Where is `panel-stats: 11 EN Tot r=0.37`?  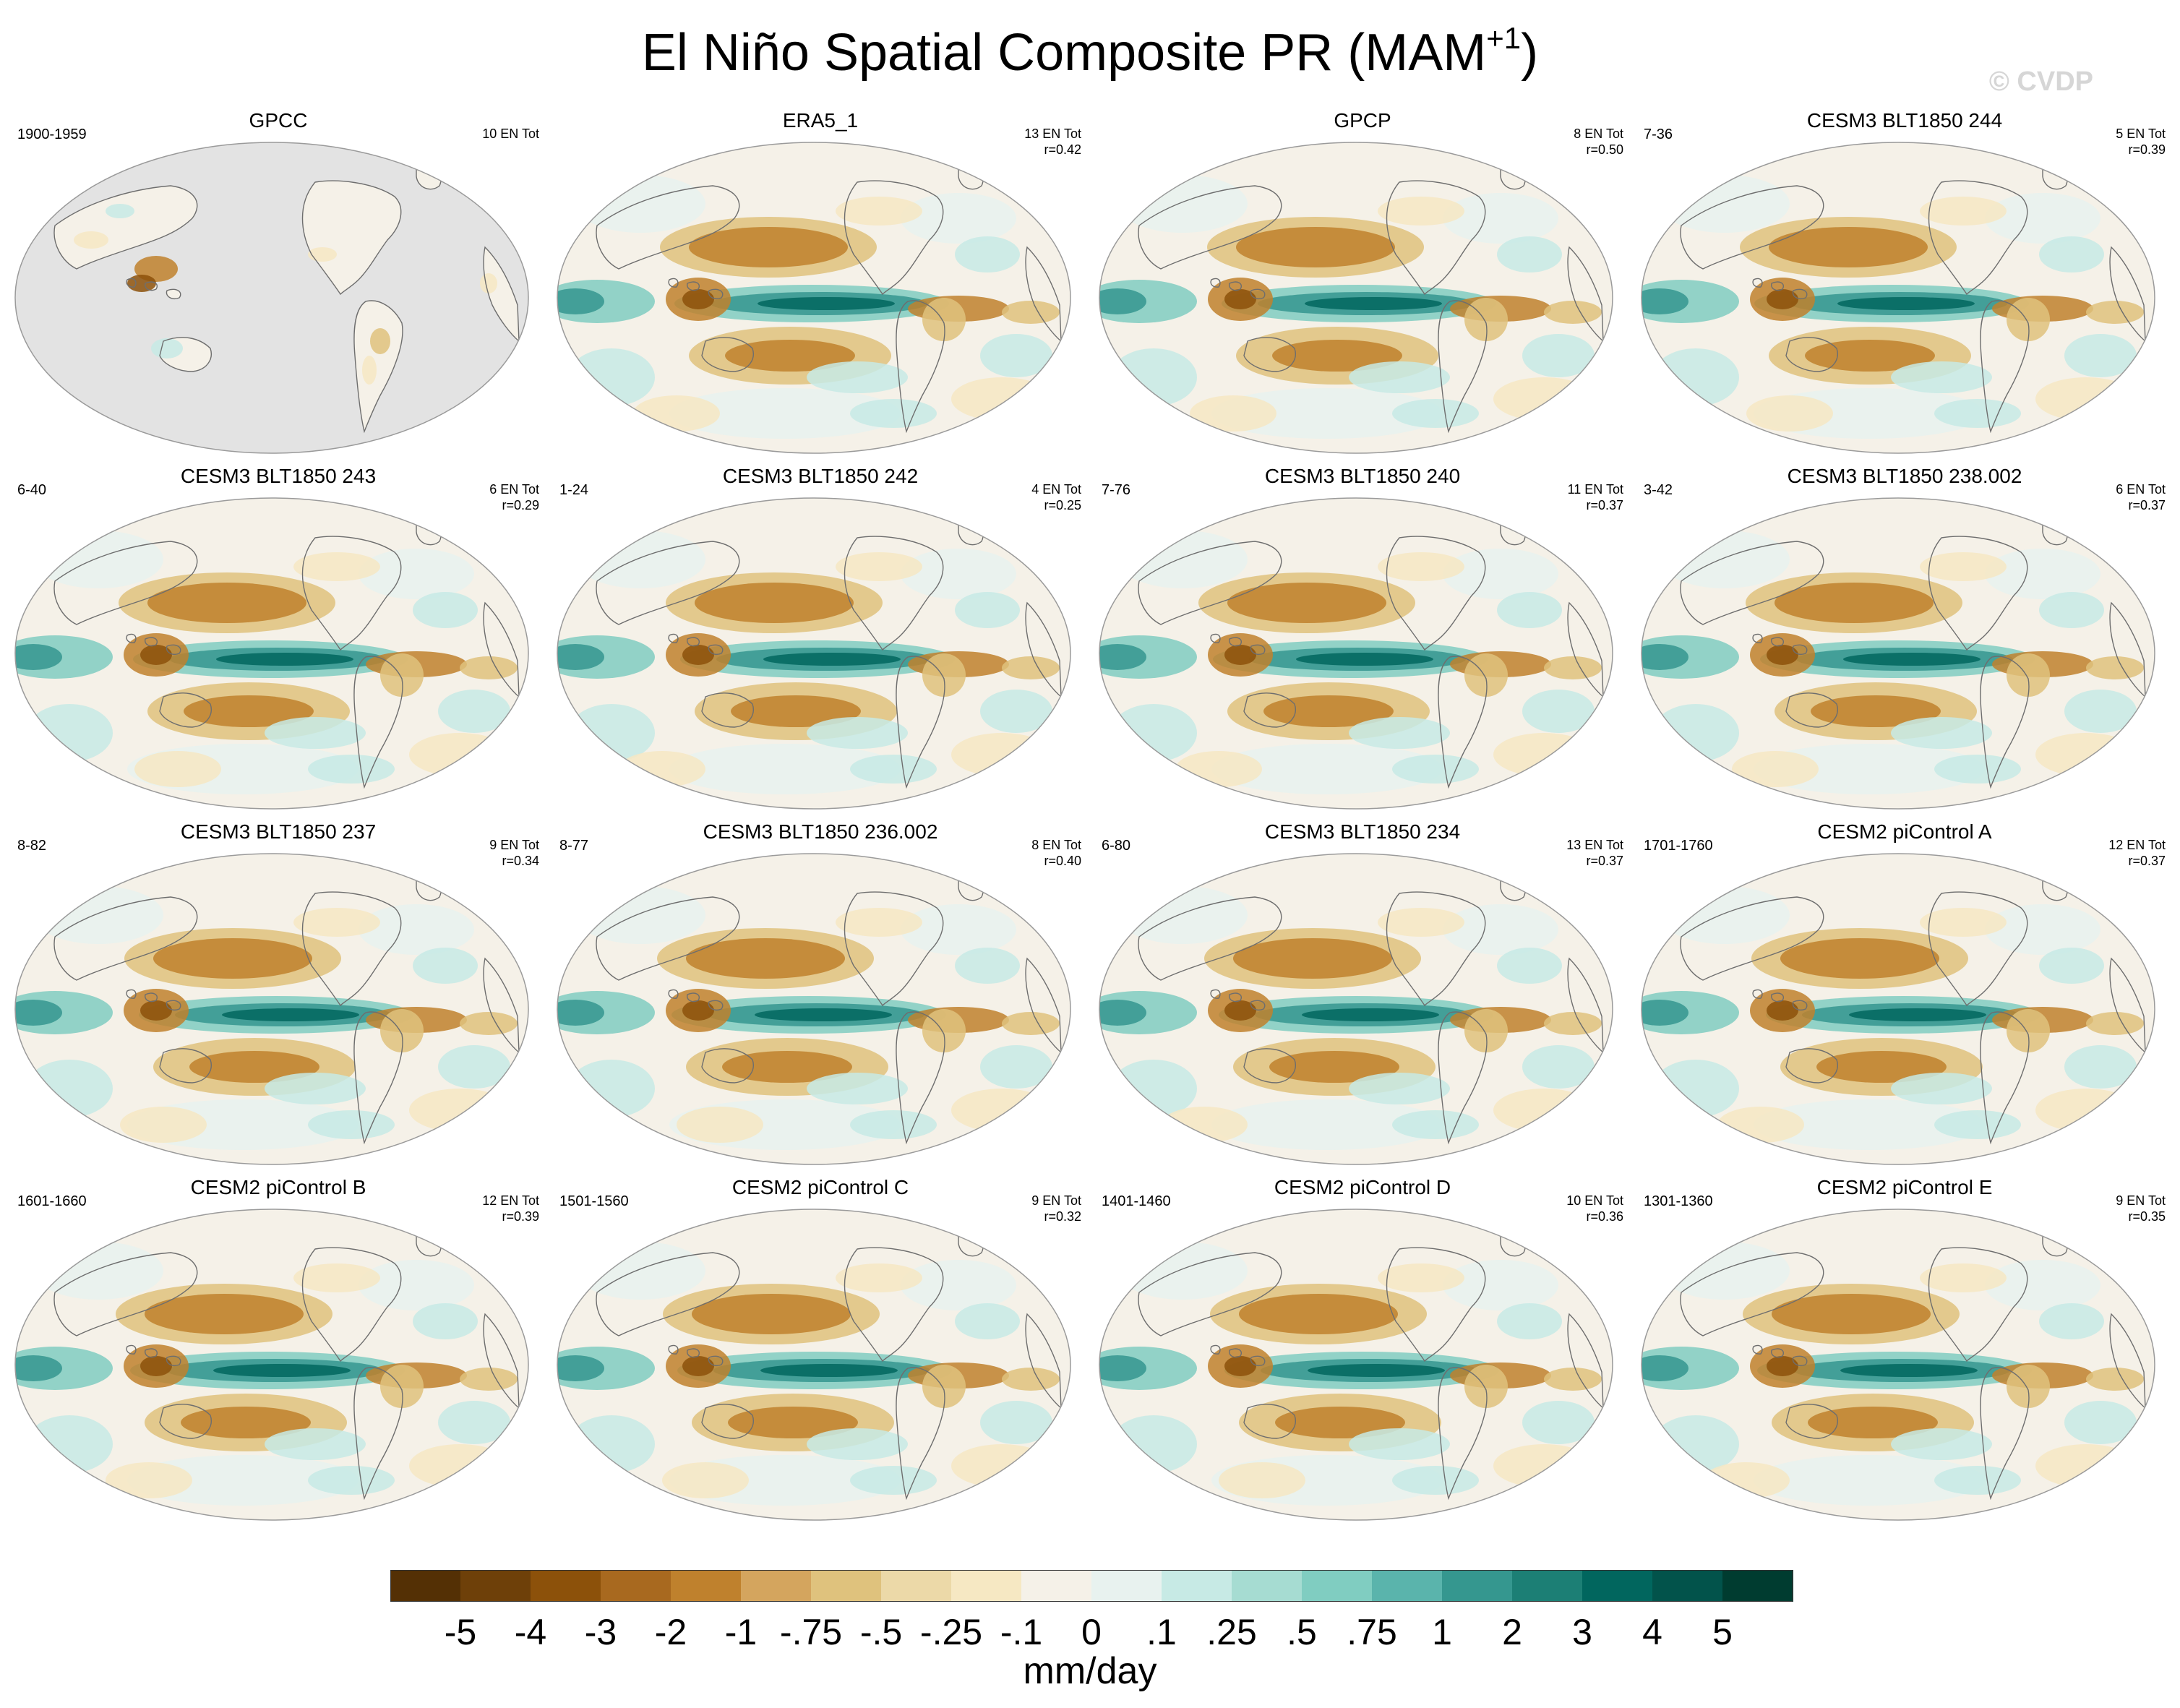
panel-stats: 11 EN Tot r=0.37 is located at coordinates (1595, 497).